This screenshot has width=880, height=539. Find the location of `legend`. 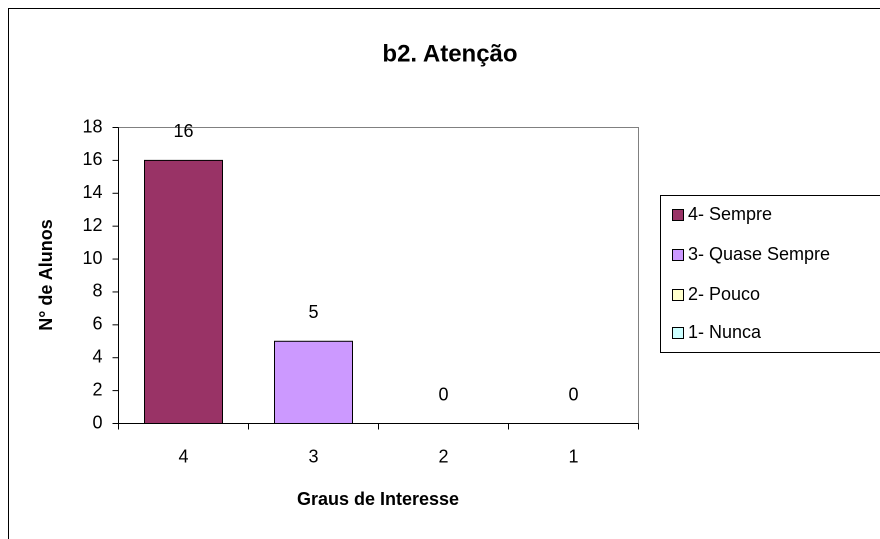

legend is located at coordinates (770, 274).